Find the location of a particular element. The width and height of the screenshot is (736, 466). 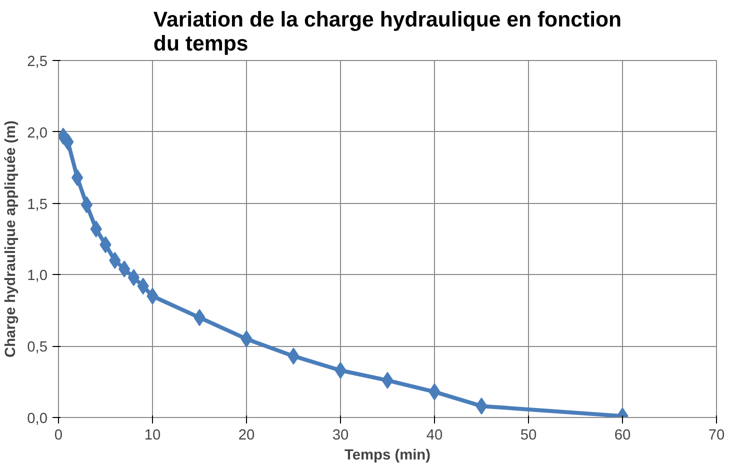

x-tick-label: 50 is located at coordinates (528, 436).